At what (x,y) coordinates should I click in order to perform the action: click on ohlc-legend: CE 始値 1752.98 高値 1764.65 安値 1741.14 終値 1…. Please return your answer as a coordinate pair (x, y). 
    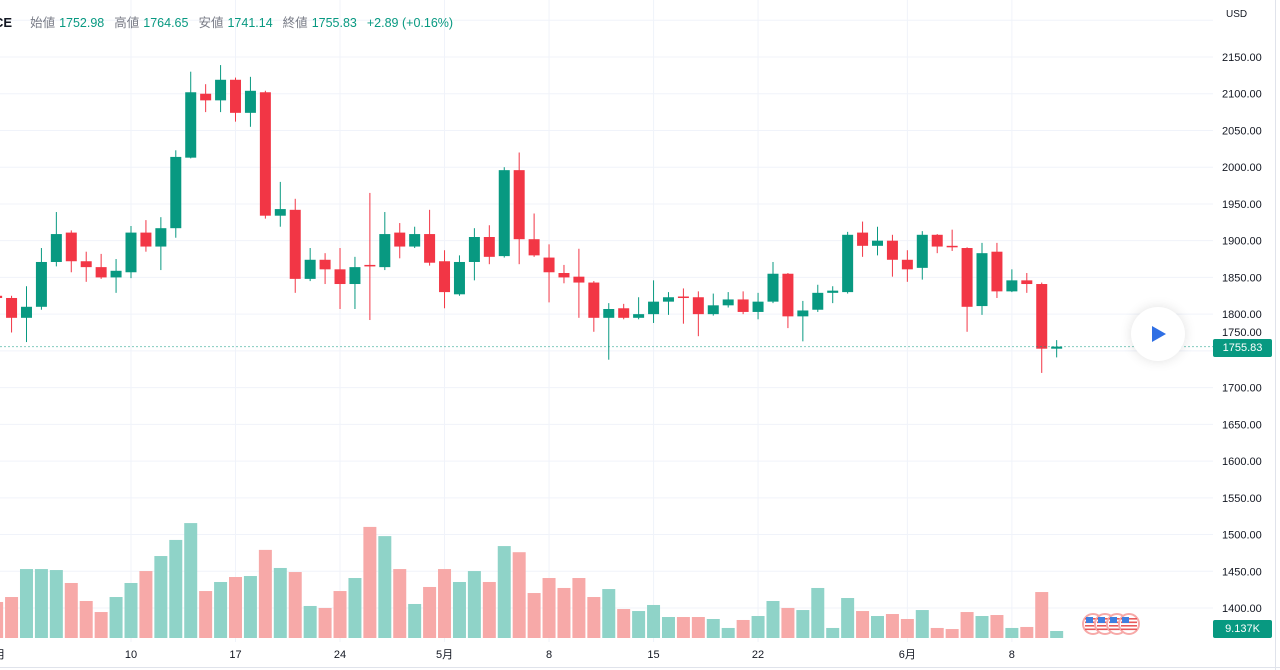
    Looking at the image, I should click on (226, 21).